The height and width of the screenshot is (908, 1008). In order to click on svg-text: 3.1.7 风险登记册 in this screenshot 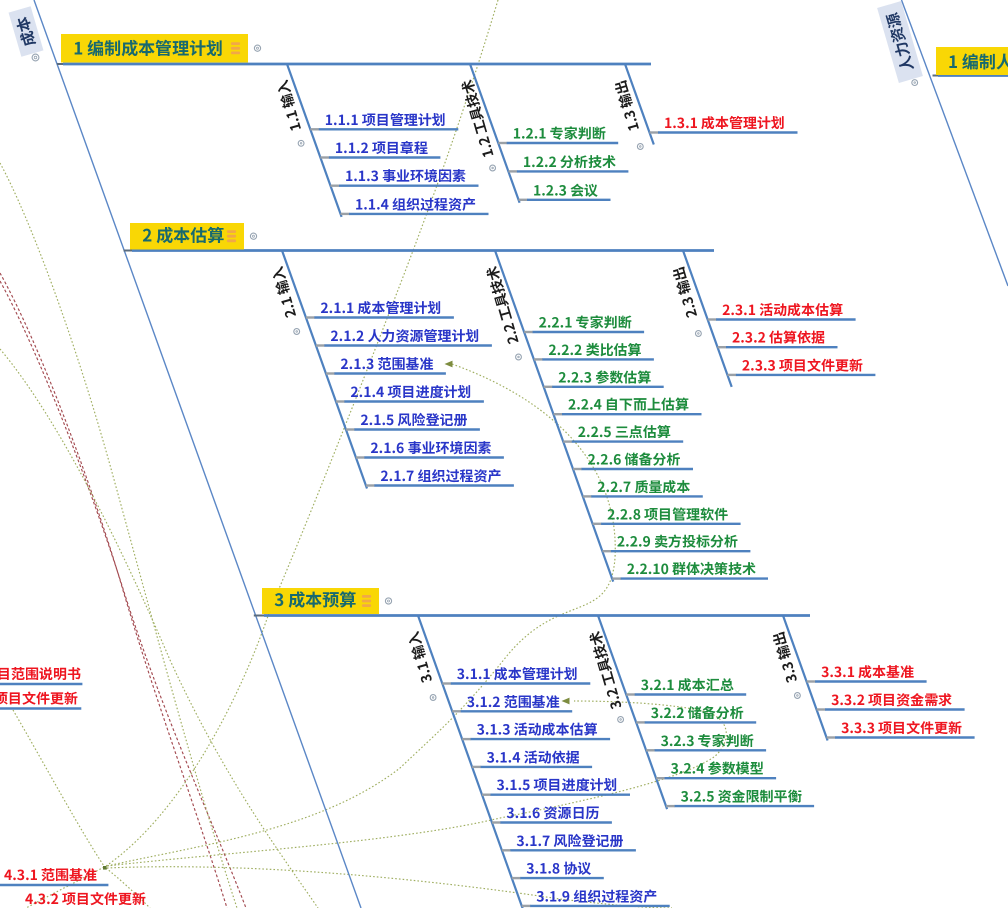, I will do `click(570, 841)`.